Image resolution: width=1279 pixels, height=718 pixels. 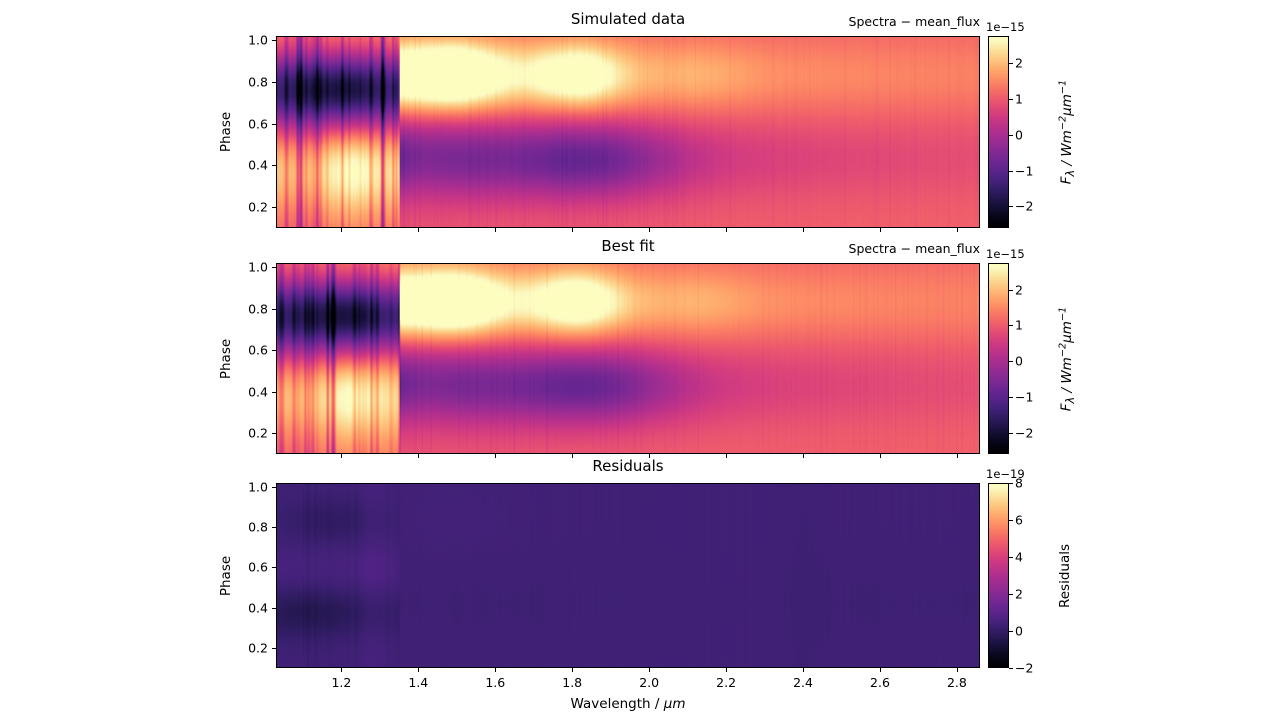 I want to click on x-tick-label: 1.2, so click(x=341, y=682).